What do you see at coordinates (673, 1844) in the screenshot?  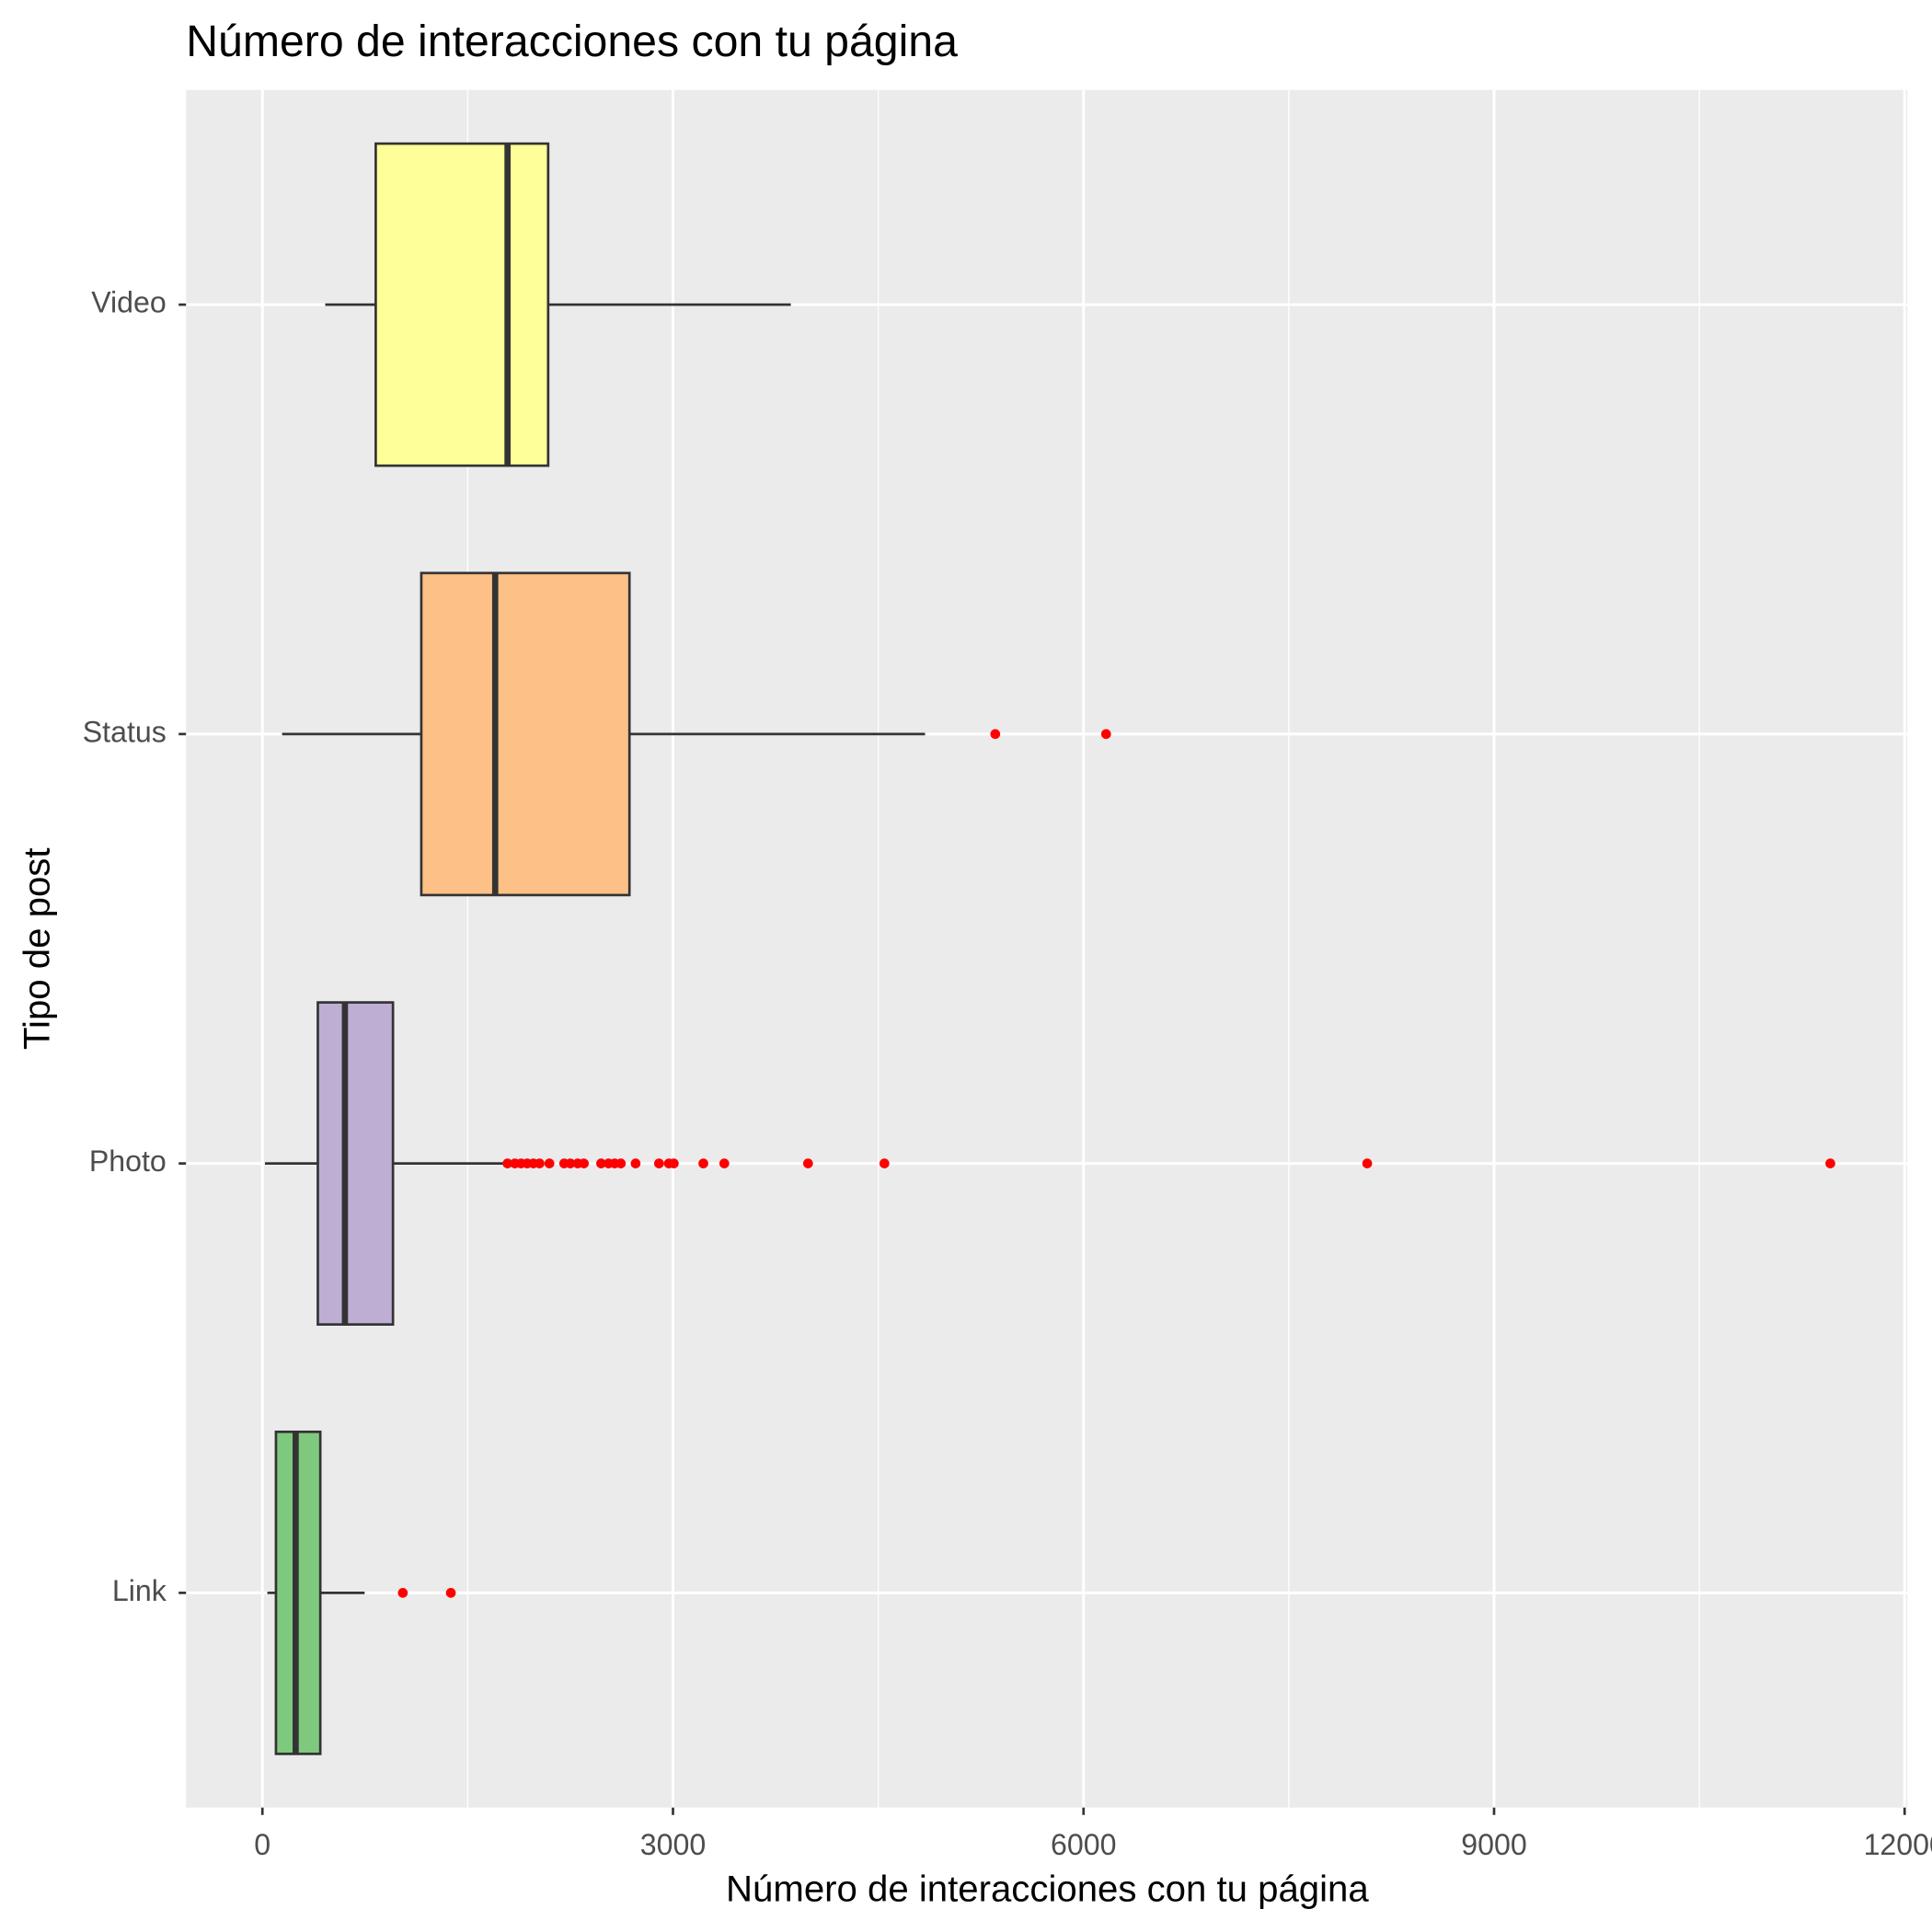 I see `x-tick-label: 3000` at bounding box center [673, 1844].